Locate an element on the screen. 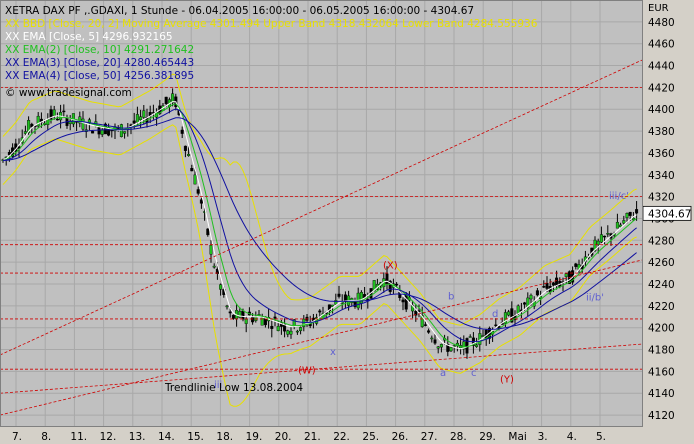 This screenshot has width=694, height=444. y-tick-label: 4380 is located at coordinates (661, 132).